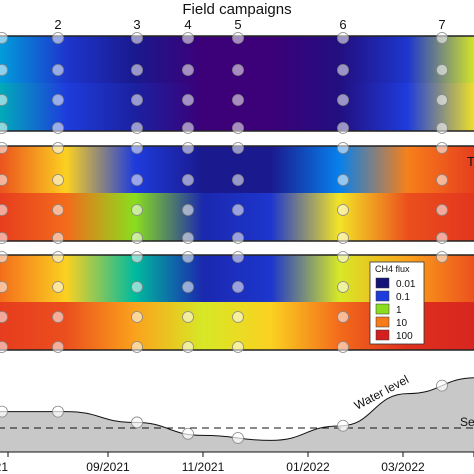 The height and width of the screenshot is (474, 474). I want to click on time-tick-label: 11/2021, so click(203, 467).